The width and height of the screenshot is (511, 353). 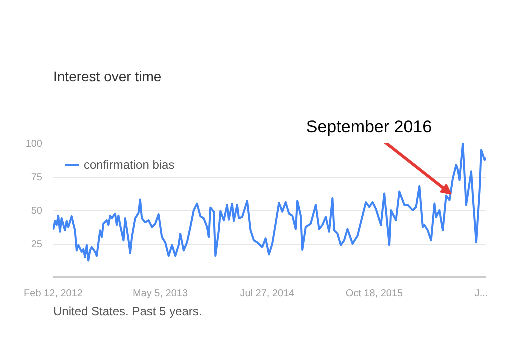 I want to click on legend-label: confirmation bias, so click(x=129, y=165).